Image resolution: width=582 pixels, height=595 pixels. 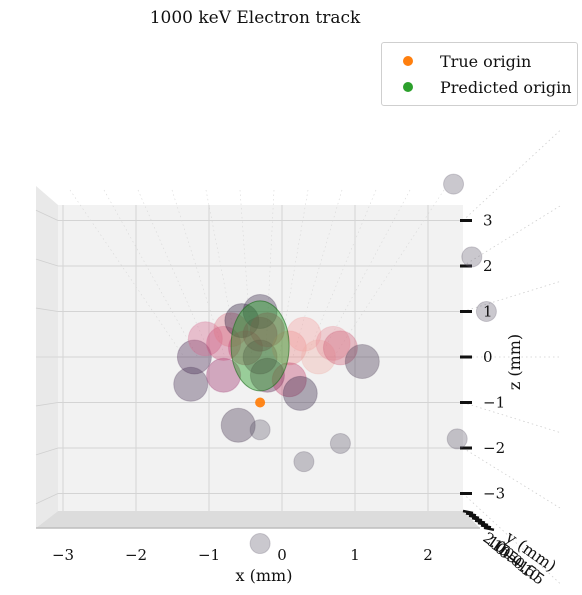 I want to click on legend-entry-true-origin: True origin, so click(x=456, y=61).